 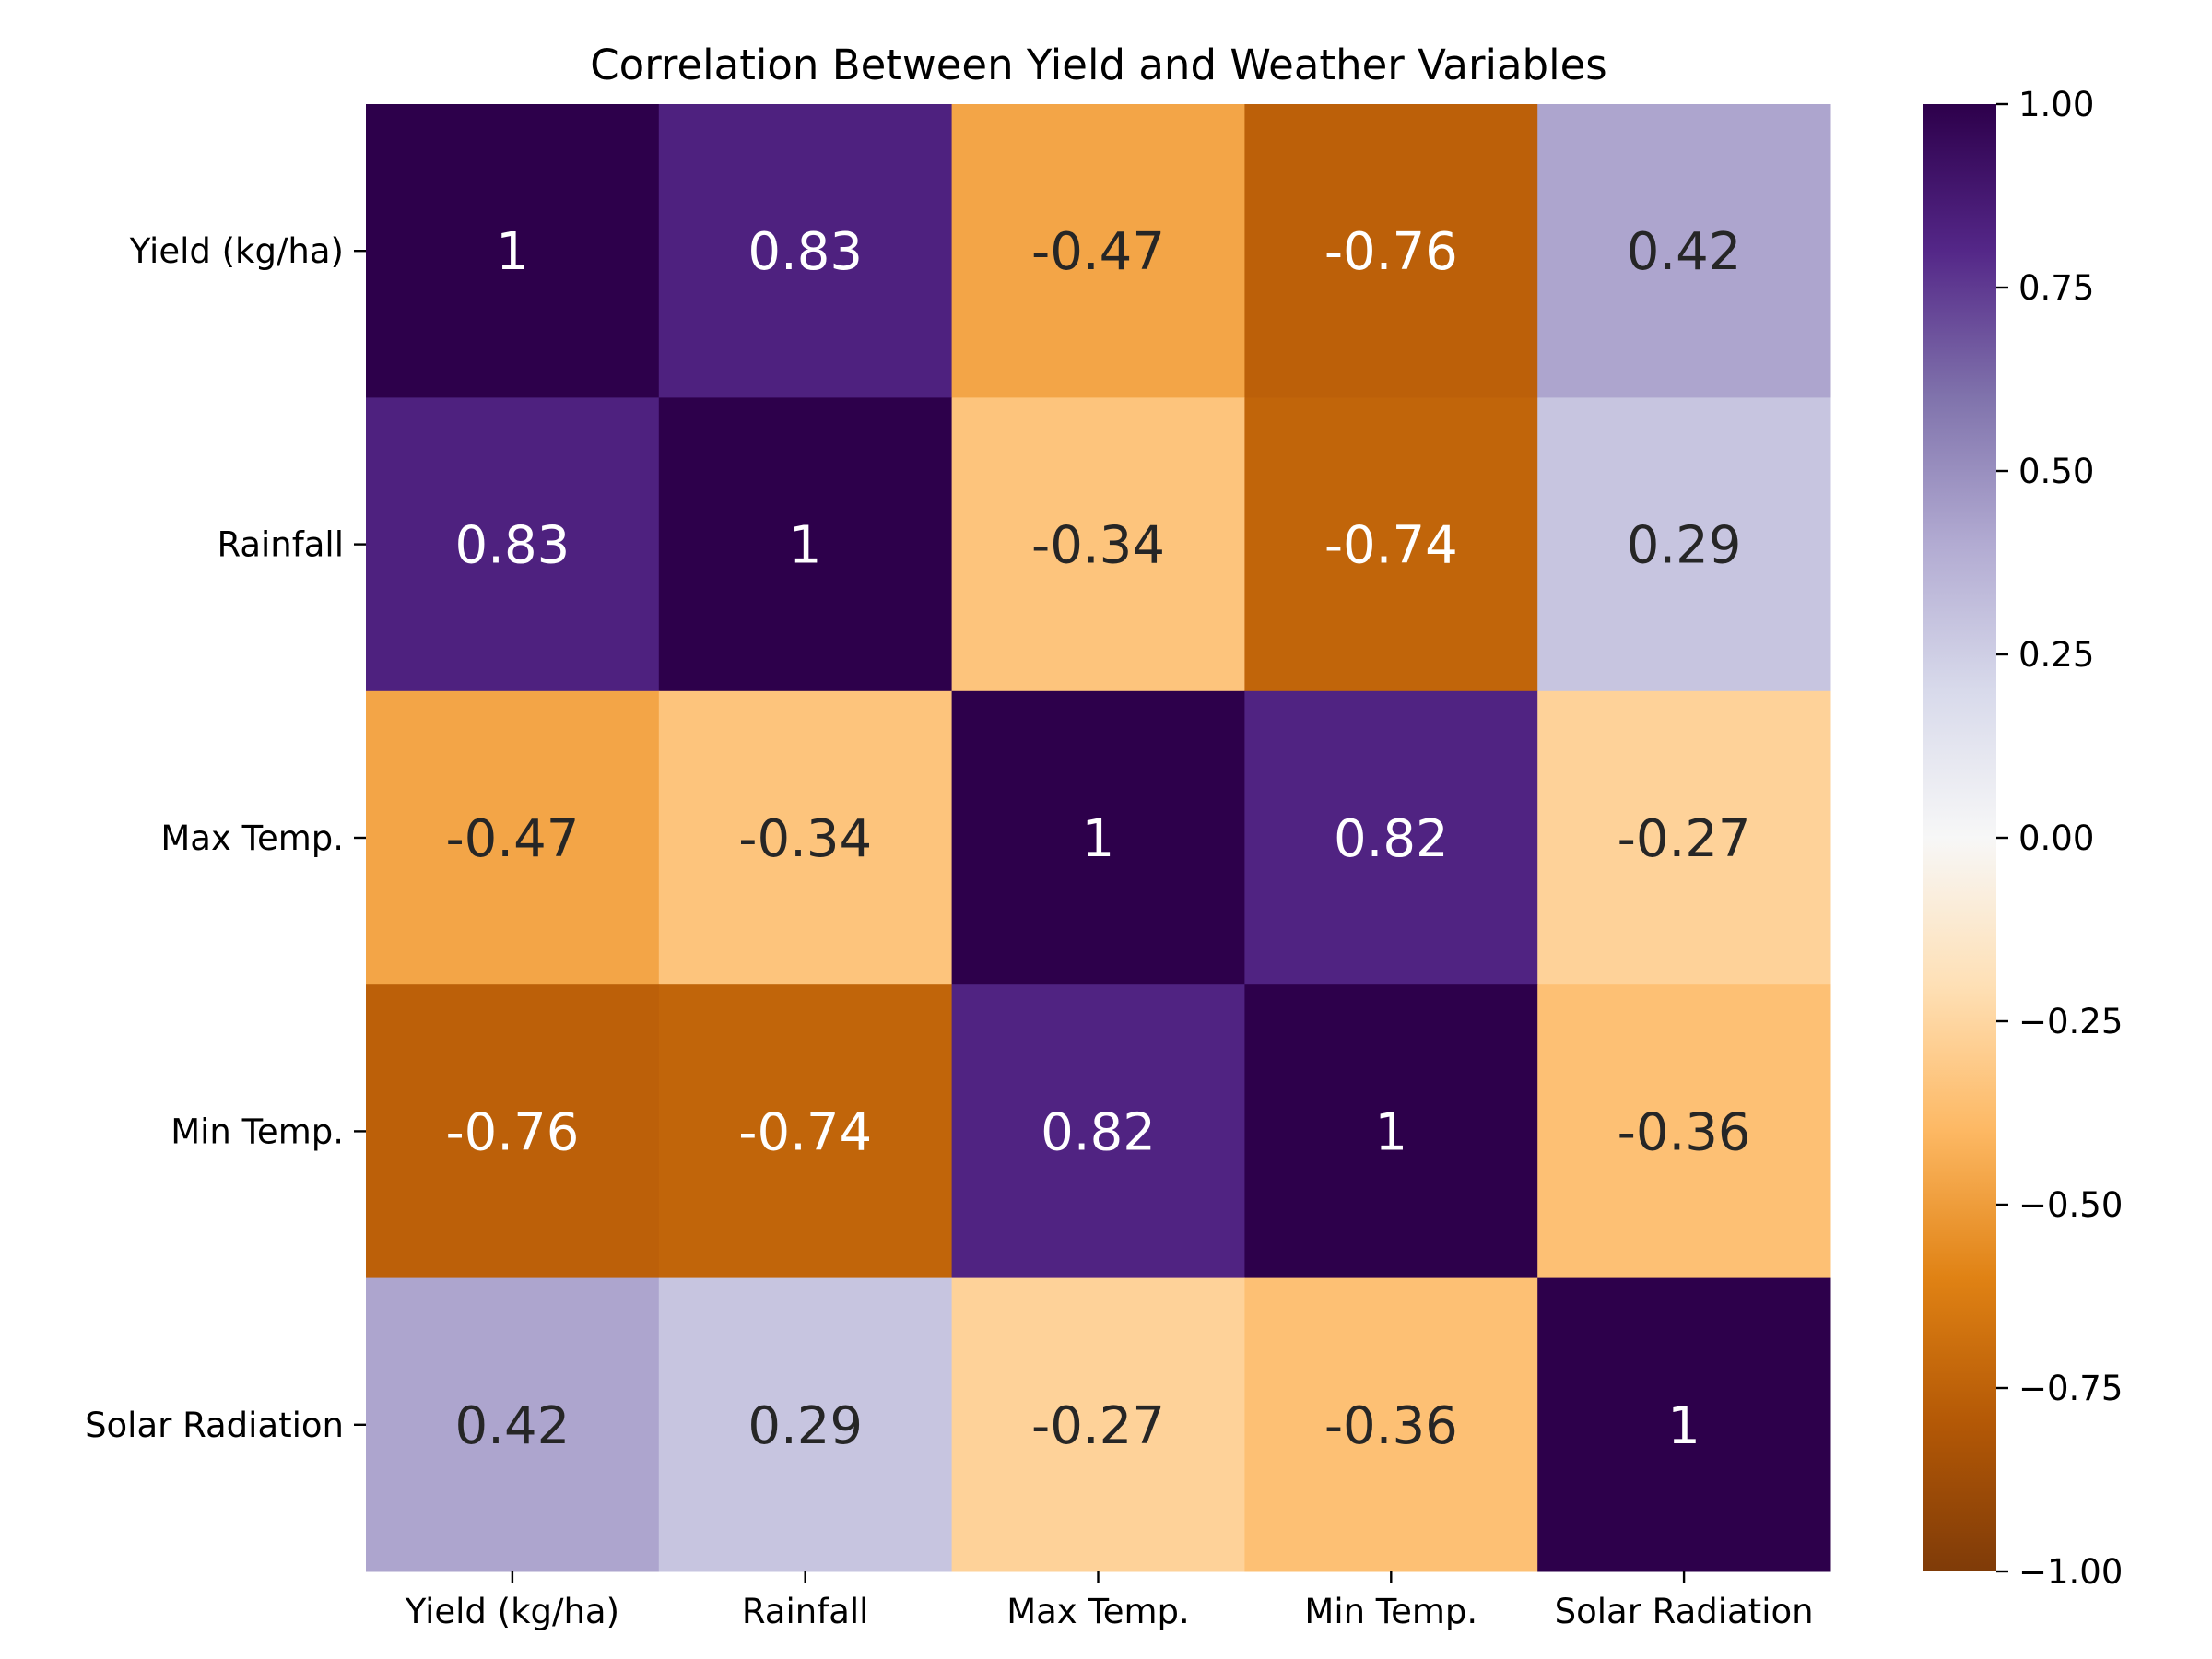 I want to click on colorbar-tick-label: 0.00, so click(x=2056, y=838).